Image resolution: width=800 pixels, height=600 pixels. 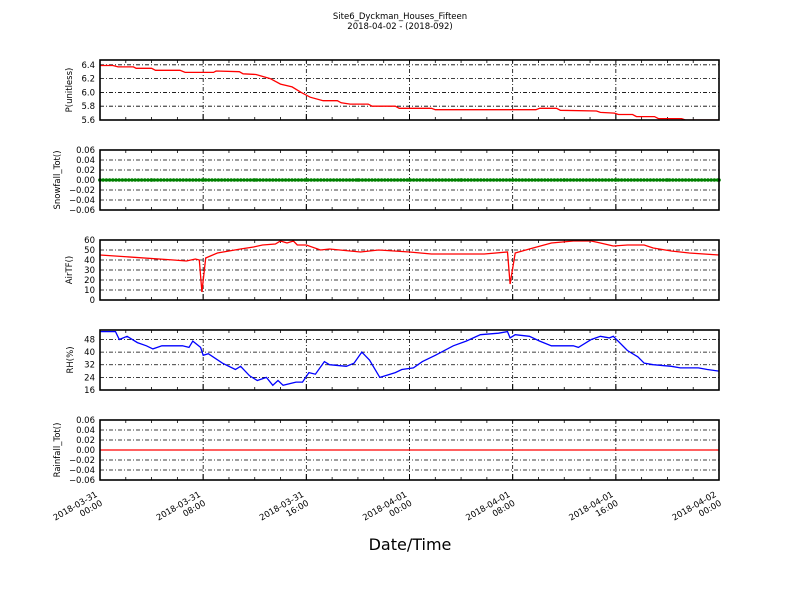 What do you see at coordinates (392, 92) in the screenshot?
I see `subplot-1: 6.4 6.2 6.0 5.8 5.6 P(unitless)` at bounding box center [392, 92].